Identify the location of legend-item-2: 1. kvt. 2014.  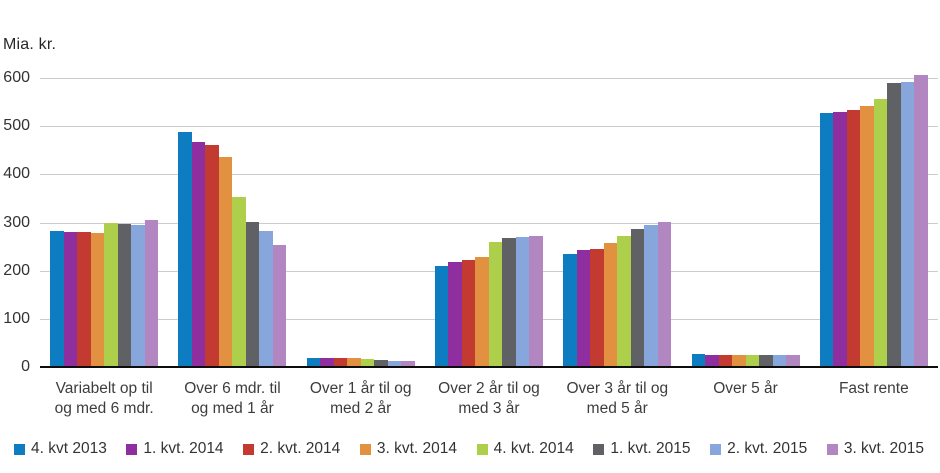
(175, 449).